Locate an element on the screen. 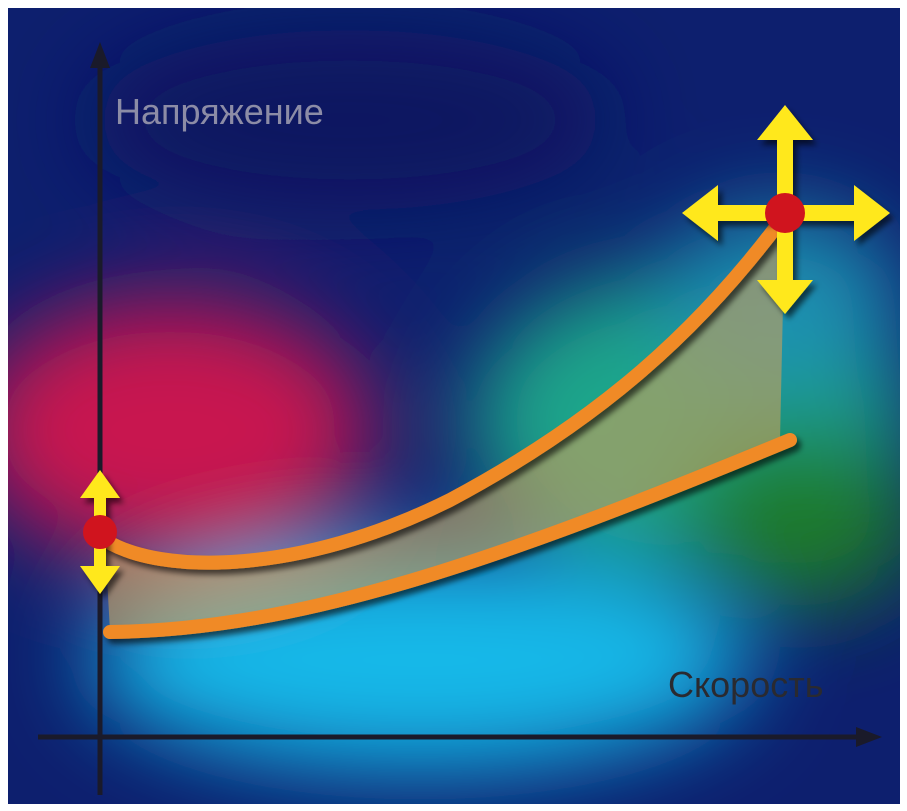  y-axis-label: Напряжение is located at coordinates (219, 111).